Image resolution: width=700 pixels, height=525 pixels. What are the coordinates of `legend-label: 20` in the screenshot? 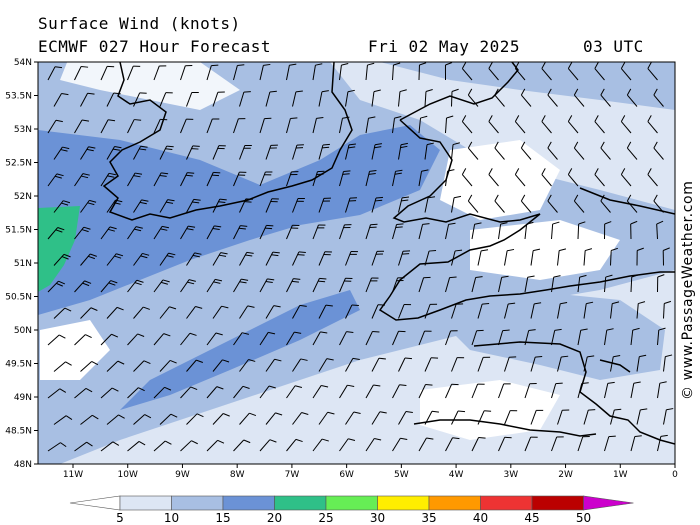 It's located at (274, 518).